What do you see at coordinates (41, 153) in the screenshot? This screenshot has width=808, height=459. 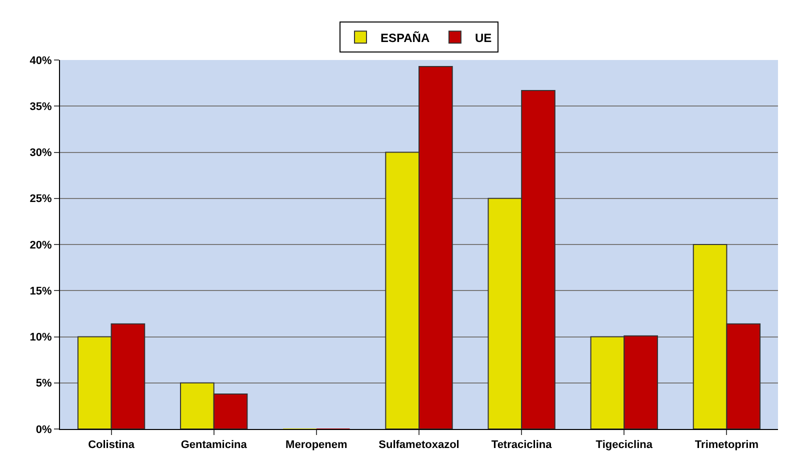 I see `y-tick-label: 30%` at bounding box center [41, 153].